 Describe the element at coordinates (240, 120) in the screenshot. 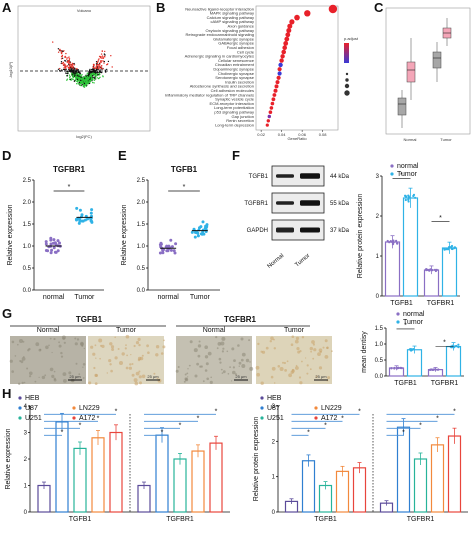

I see `kegg-term-label: Renin secretion` at that location.